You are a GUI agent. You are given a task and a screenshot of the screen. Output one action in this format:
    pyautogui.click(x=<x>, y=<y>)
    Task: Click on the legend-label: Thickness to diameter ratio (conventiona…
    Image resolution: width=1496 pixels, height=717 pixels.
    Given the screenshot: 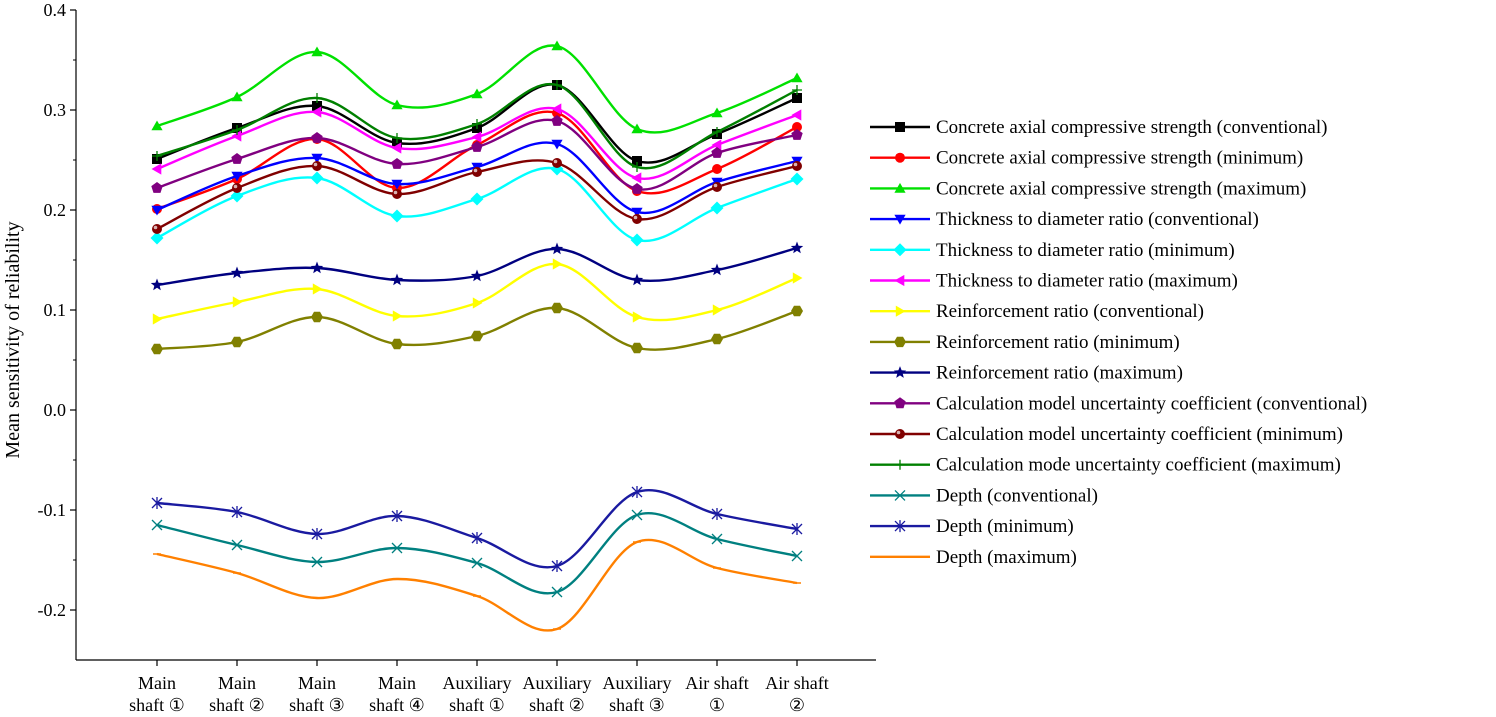 What is the action you would take?
    pyautogui.click(x=1097, y=219)
    